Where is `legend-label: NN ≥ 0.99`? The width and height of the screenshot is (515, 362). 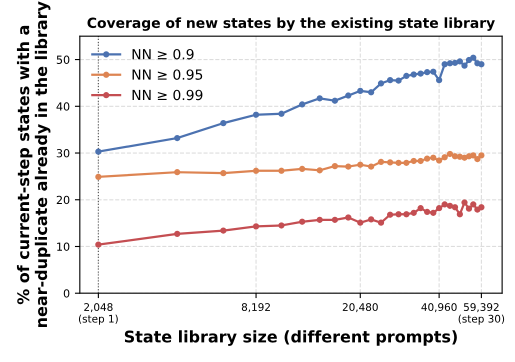
legend-label: NN ≥ 0.99 is located at coordinates (167, 95).